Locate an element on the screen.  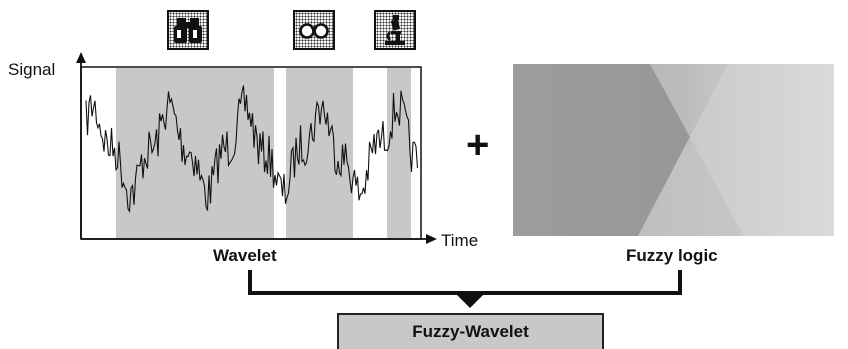
microscope-icon is located at coordinates (395, 30).